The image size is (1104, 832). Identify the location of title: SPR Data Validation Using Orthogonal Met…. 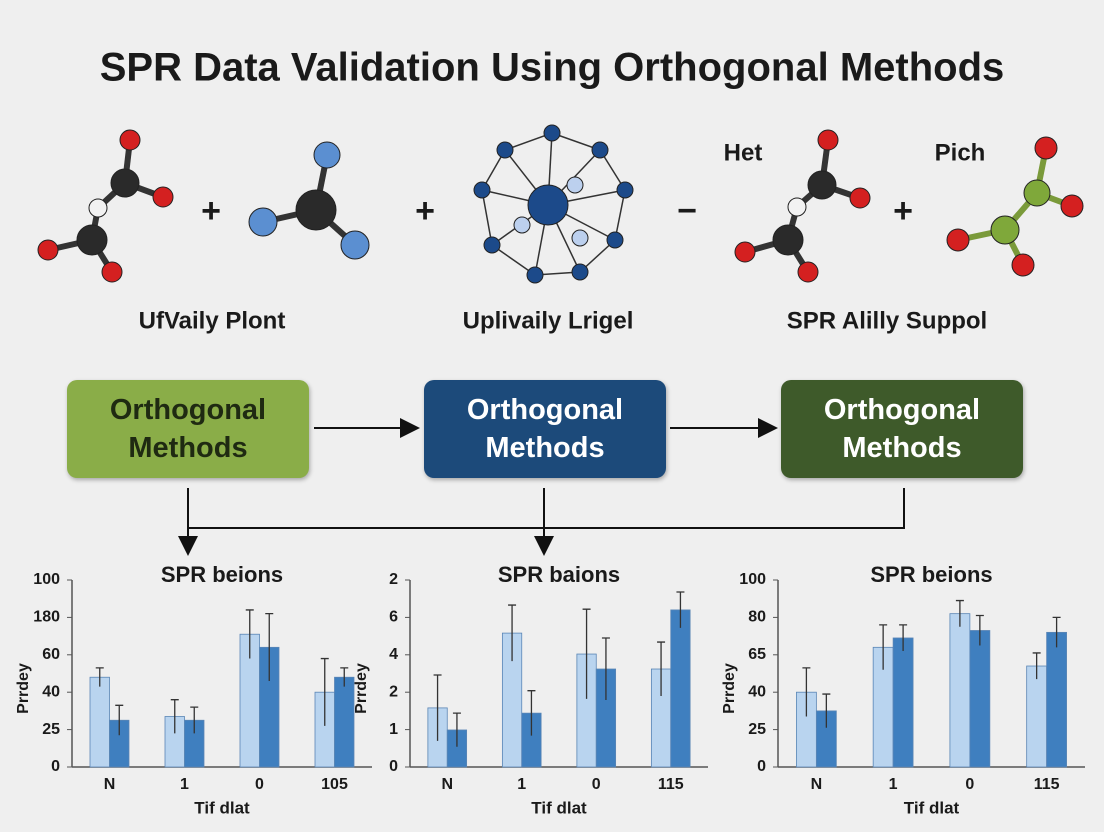
(552, 68).